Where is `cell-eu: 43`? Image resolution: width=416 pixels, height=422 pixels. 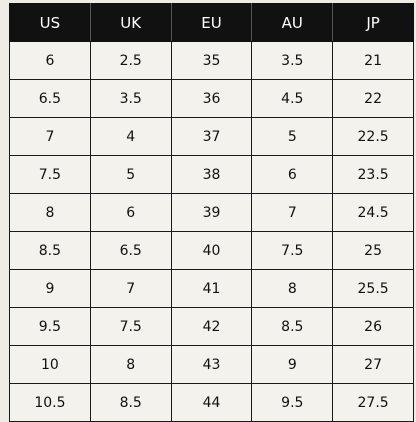
cell-eu: 43 is located at coordinates (211, 364).